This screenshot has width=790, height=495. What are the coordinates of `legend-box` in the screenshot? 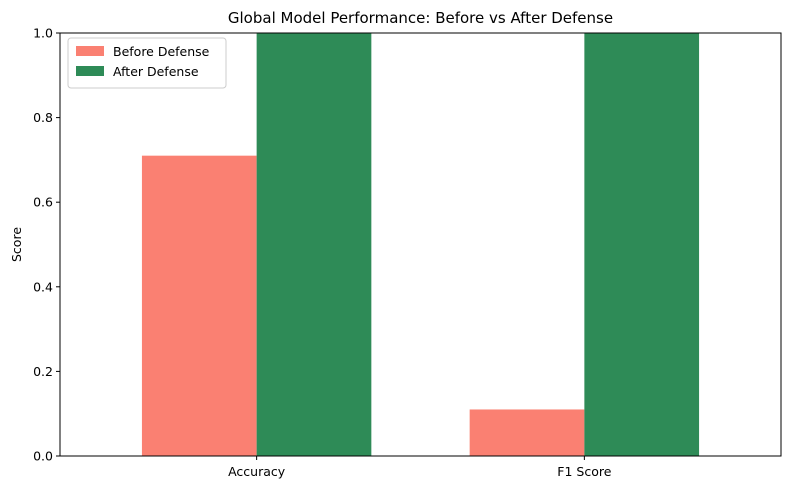 It's located at (147, 63).